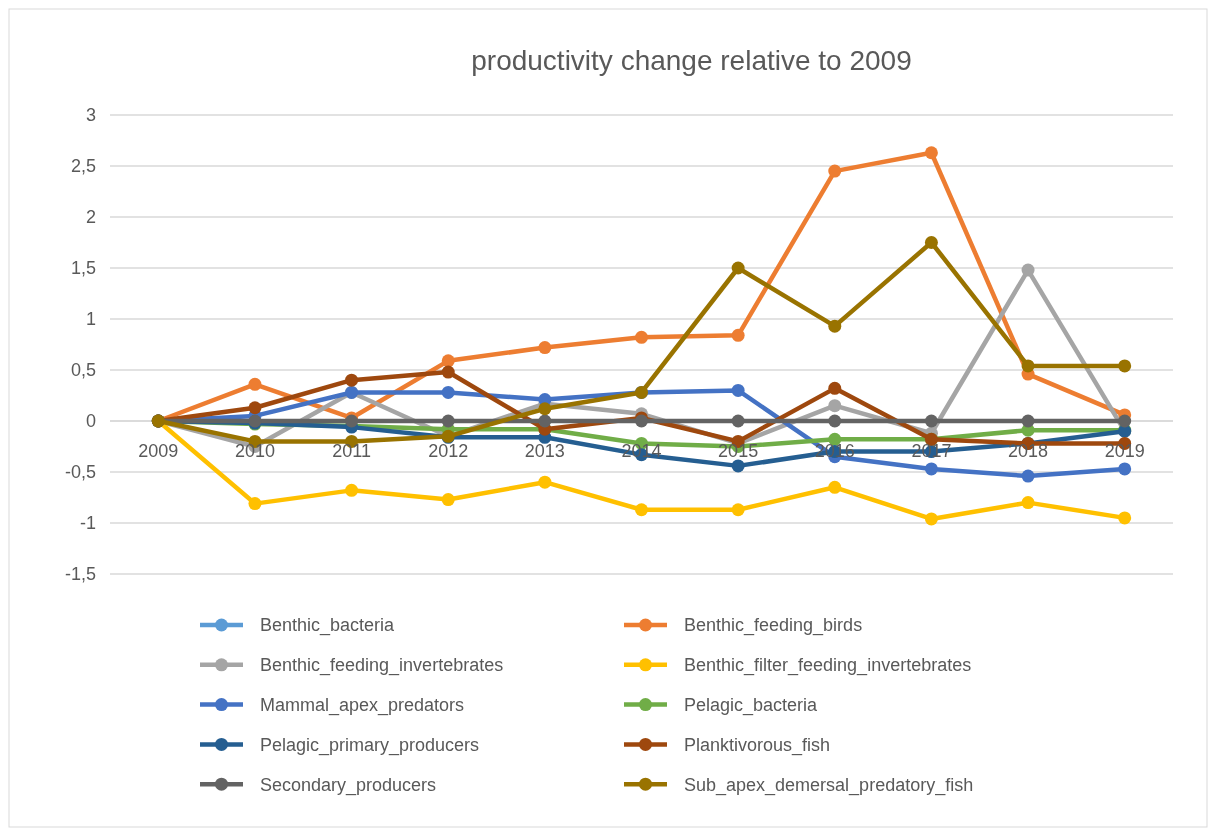  Describe the element at coordinates (328, 626) in the screenshot. I see `legend-label: Benthic_bacteria` at that location.